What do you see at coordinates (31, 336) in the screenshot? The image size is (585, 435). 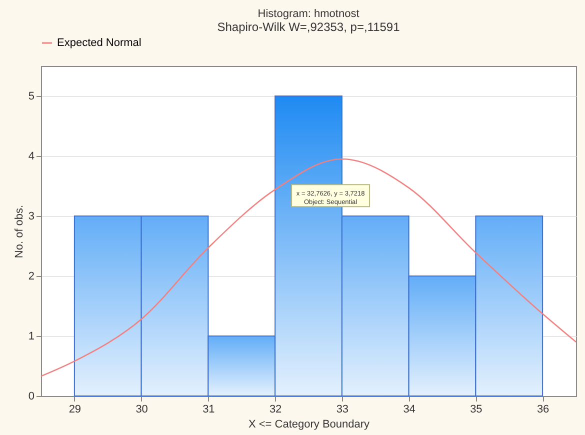 I see `y-tick-label: 1` at bounding box center [31, 336].